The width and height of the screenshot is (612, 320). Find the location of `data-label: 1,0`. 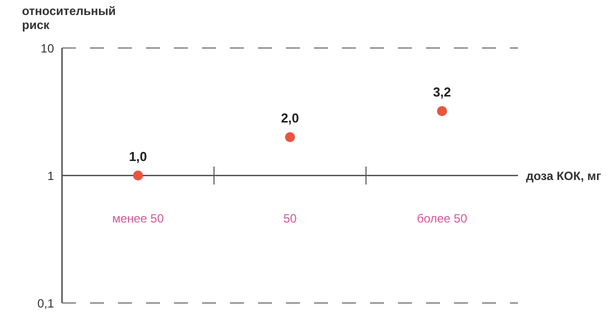

data-label: 1,0 is located at coordinates (138, 156).